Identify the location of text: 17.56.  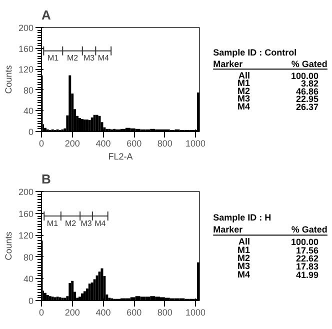
(307, 250).